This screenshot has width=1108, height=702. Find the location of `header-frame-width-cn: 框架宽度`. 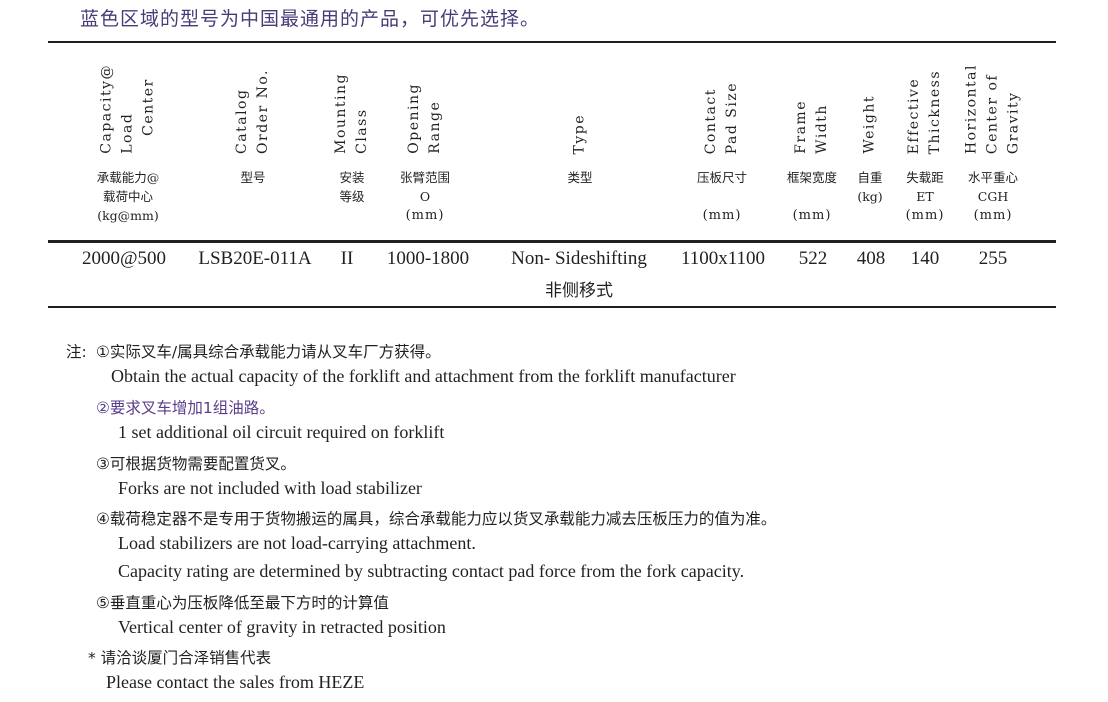

header-frame-width-cn: 框架宽度 is located at coordinates (812, 177).